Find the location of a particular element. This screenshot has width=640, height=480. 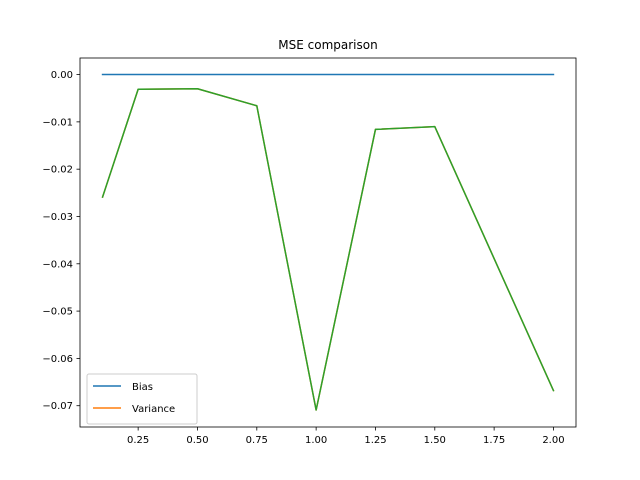

x-tick-label: 0.75 is located at coordinates (257, 440).